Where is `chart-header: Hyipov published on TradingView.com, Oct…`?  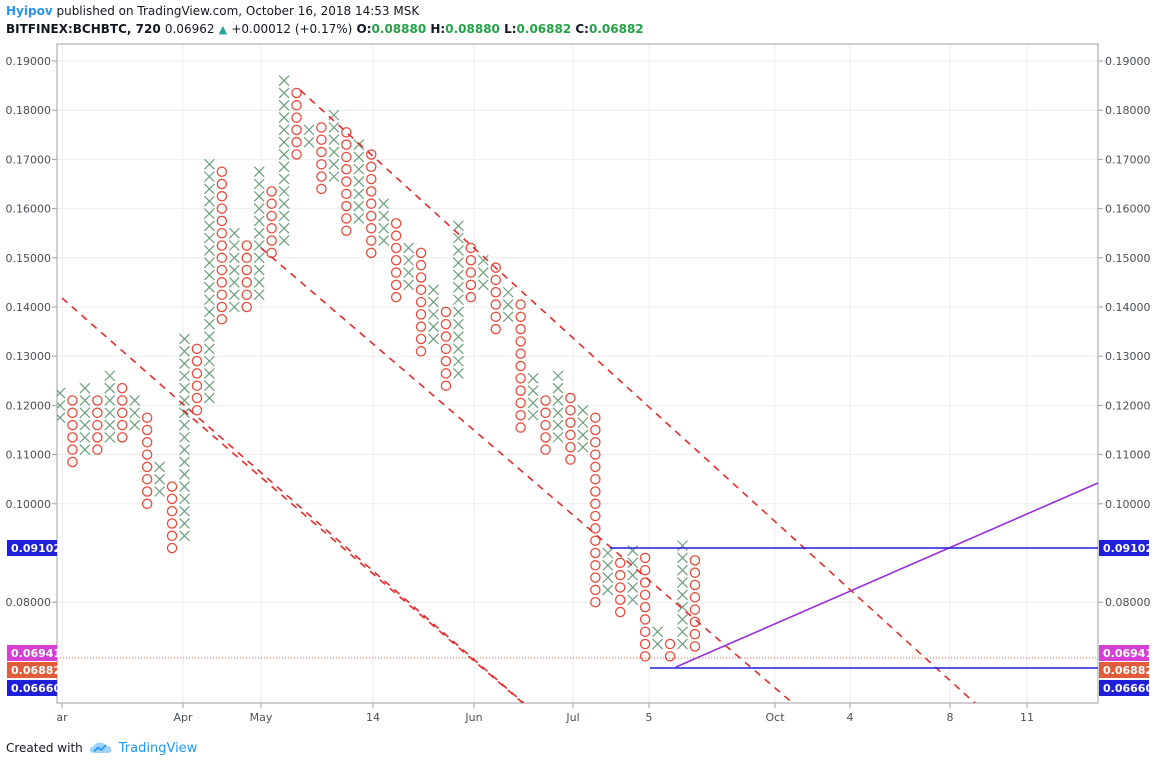 chart-header: Hyipov published on TradingView.com, Oct… is located at coordinates (578, 21).